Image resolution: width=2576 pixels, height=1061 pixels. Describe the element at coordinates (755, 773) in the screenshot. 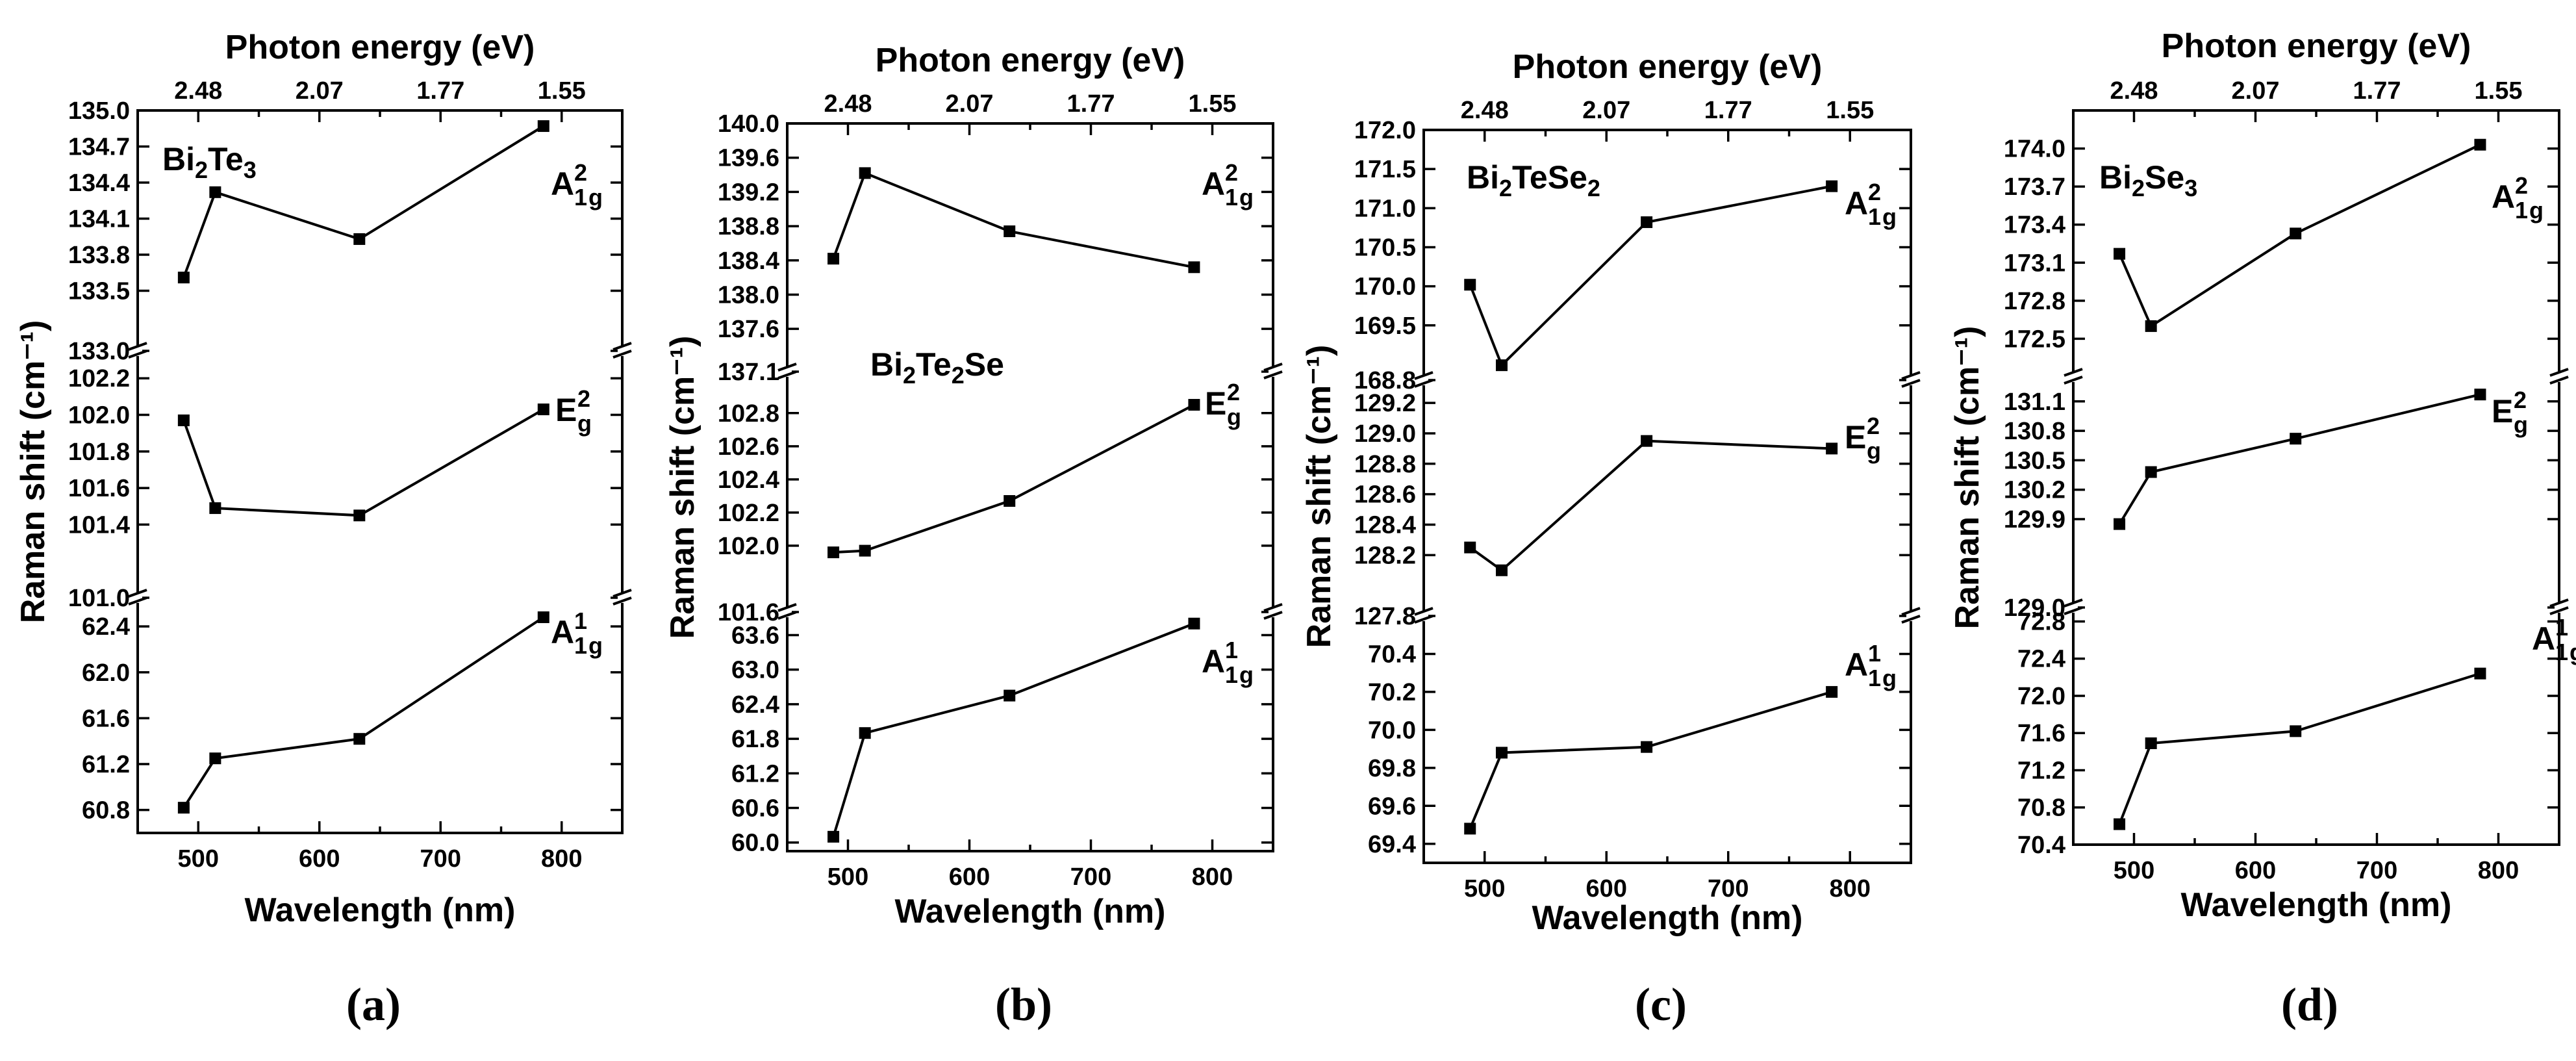

I see `y-tick-label: 61.2` at that location.